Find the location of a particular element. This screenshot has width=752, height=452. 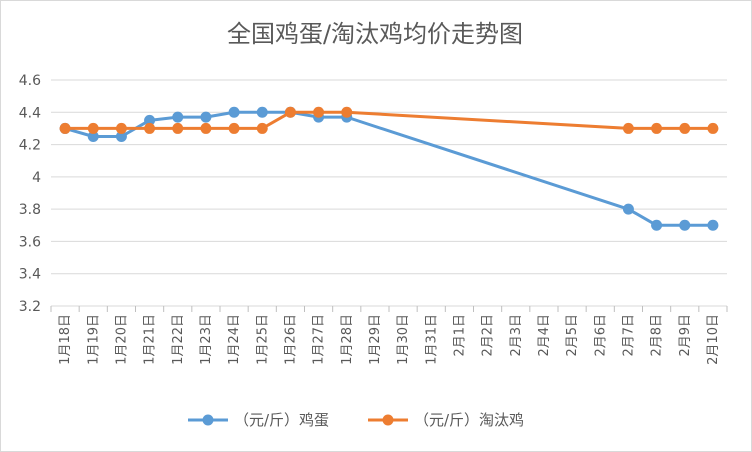

x-tick-label: 1月28日 is located at coordinates (347, 339).